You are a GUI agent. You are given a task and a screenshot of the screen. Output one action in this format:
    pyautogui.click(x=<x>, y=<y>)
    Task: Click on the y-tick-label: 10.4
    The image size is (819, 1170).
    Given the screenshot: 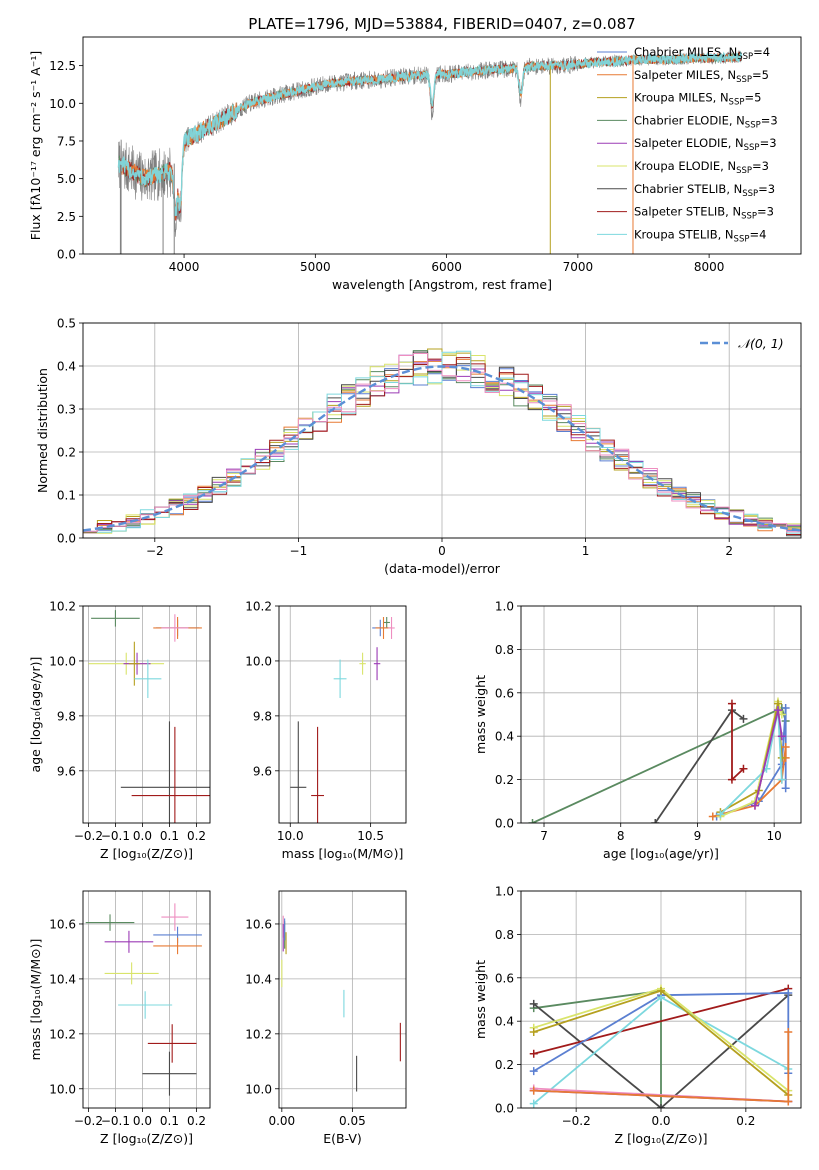 What is the action you would take?
    pyautogui.click(x=62, y=979)
    